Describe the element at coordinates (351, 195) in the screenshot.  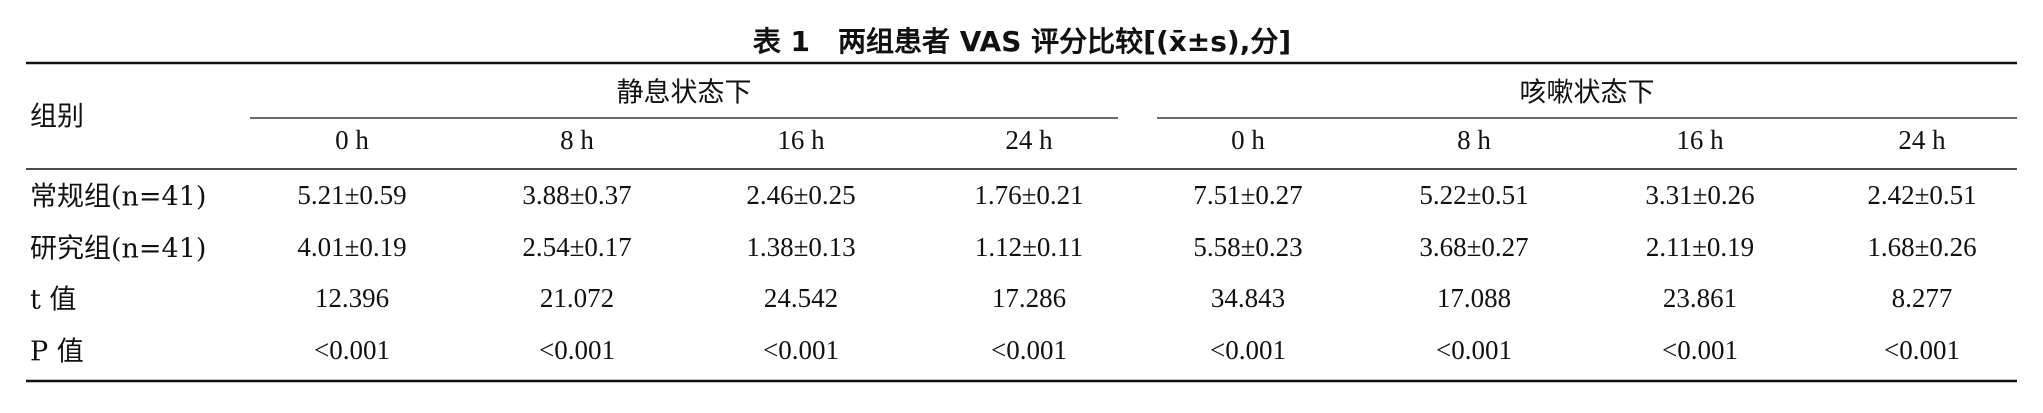
I see `table-cell: 5.21±0.59` at that location.